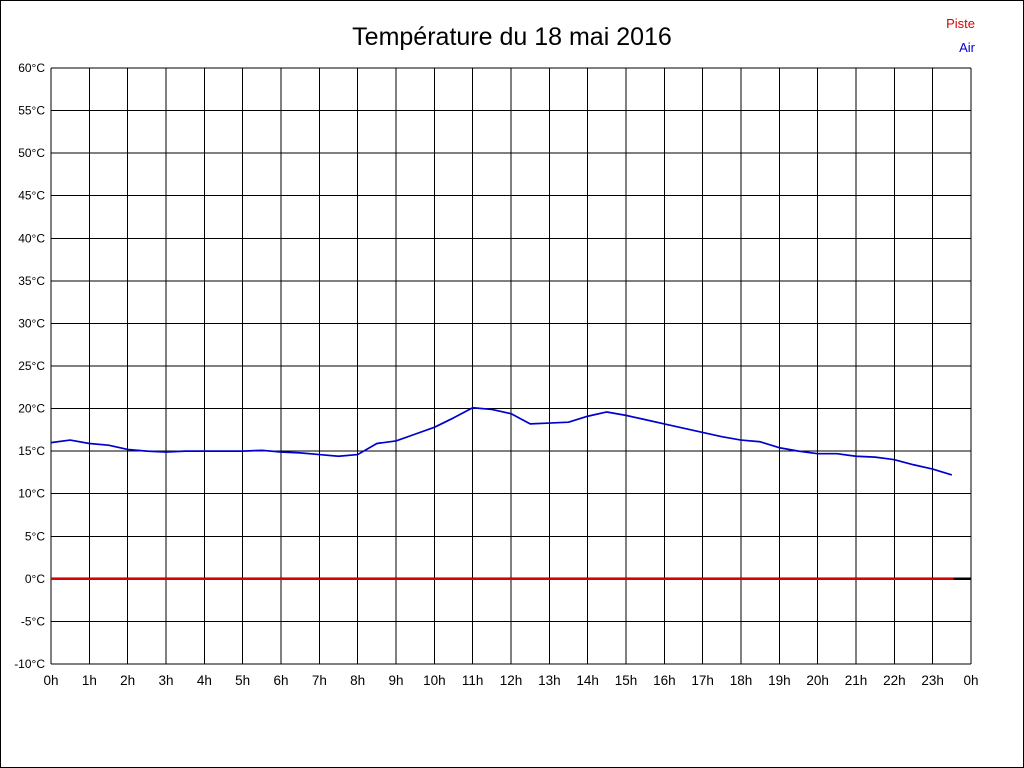 This screenshot has height=768, width=1024. I want to click on y-tick-label: 55°C, so click(31, 111).